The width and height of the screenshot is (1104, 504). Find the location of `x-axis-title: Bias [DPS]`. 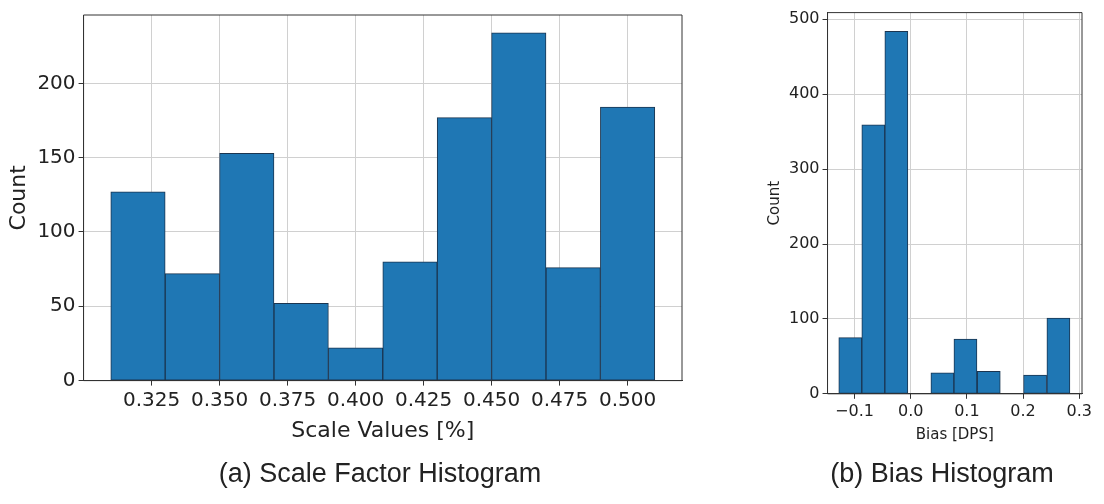

x-axis-title: Bias [DPS] is located at coordinates (954, 433).